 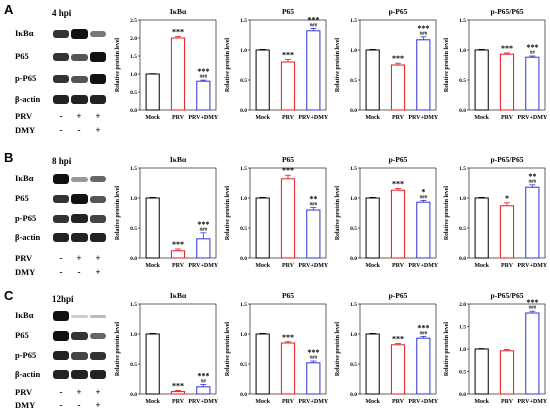 I want to click on band-row-p65, so click(x=80, y=199).